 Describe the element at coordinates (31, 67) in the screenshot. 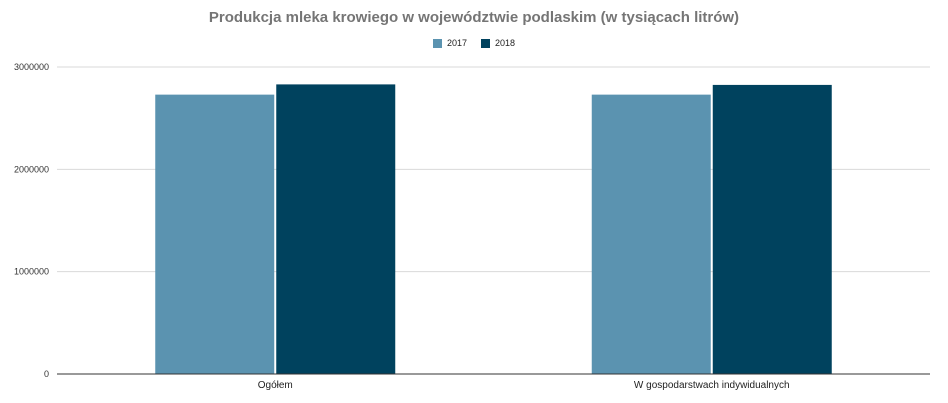

I see `y-tick-label: 3000000` at that location.